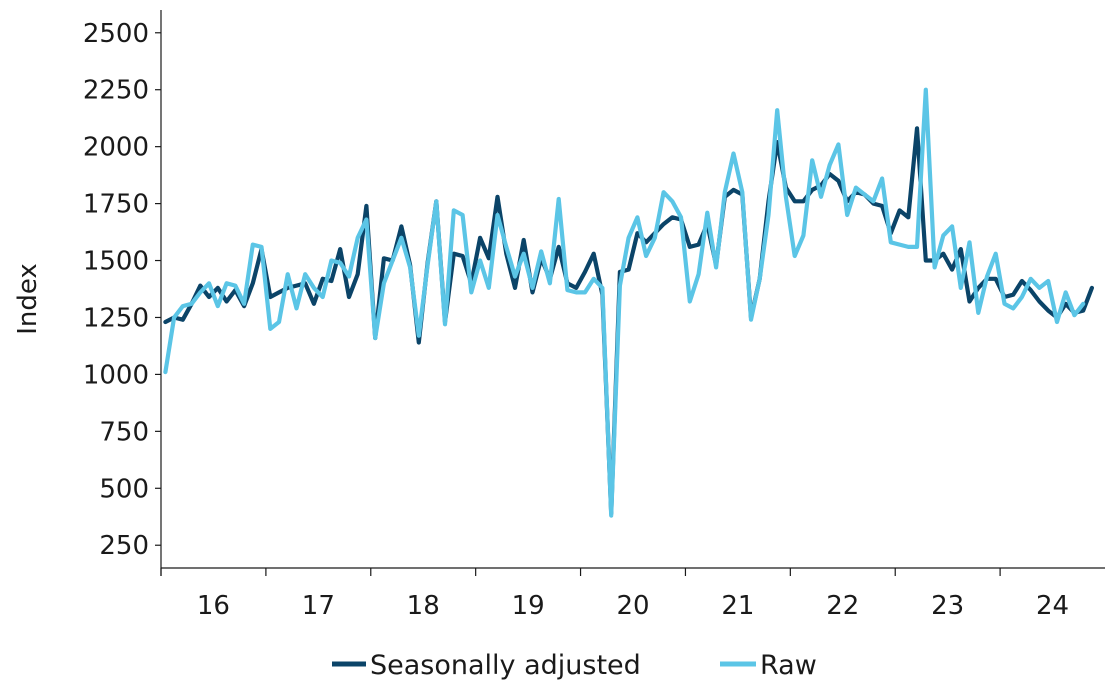 The height and width of the screenshot is (683, 1120). Describe the element at coordinates (737, 606) in the screenshot. I see `x-tick-label: 21` at that location.